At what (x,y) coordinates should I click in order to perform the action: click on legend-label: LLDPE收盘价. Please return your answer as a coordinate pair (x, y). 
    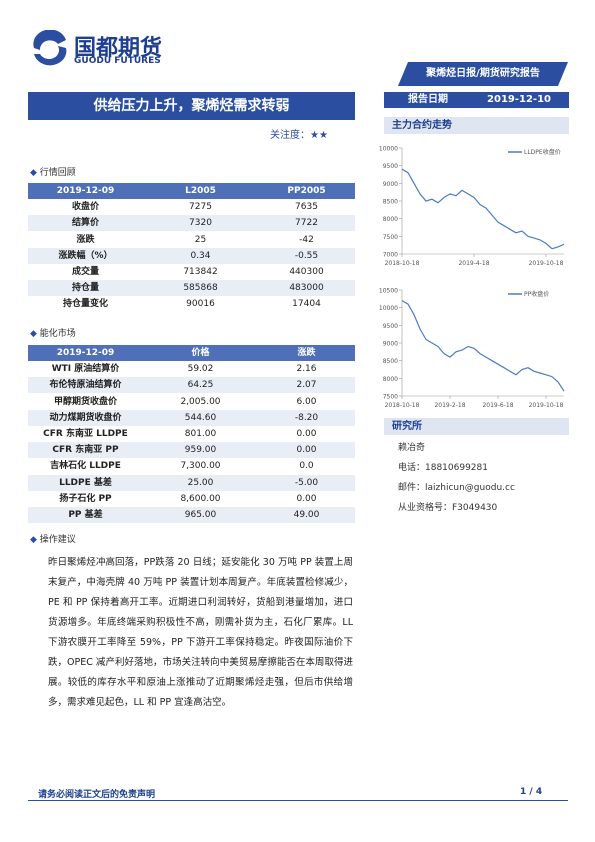
    Looking at the image, I should click on (542, 152).